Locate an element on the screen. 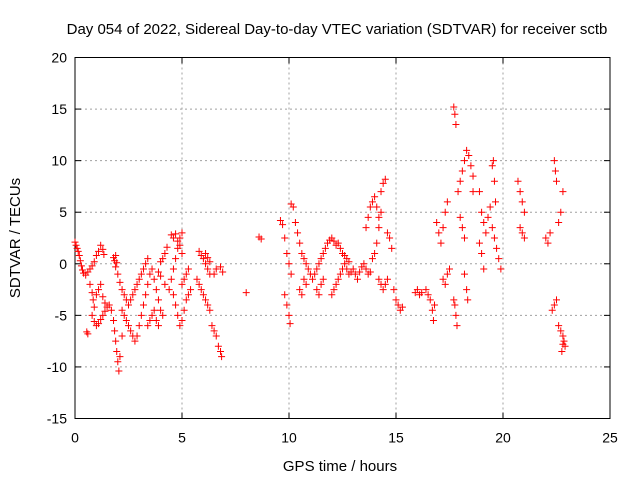 Image resolution: width=640 pixels, height=480 pixels. y-tick-label: -10 is located at coordinates (57, 367).